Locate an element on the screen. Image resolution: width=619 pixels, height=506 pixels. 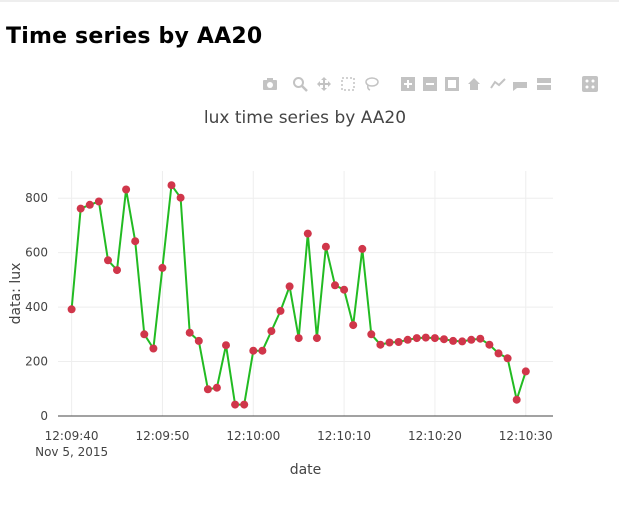
box-select-icon is located at coordinates (348, 84).